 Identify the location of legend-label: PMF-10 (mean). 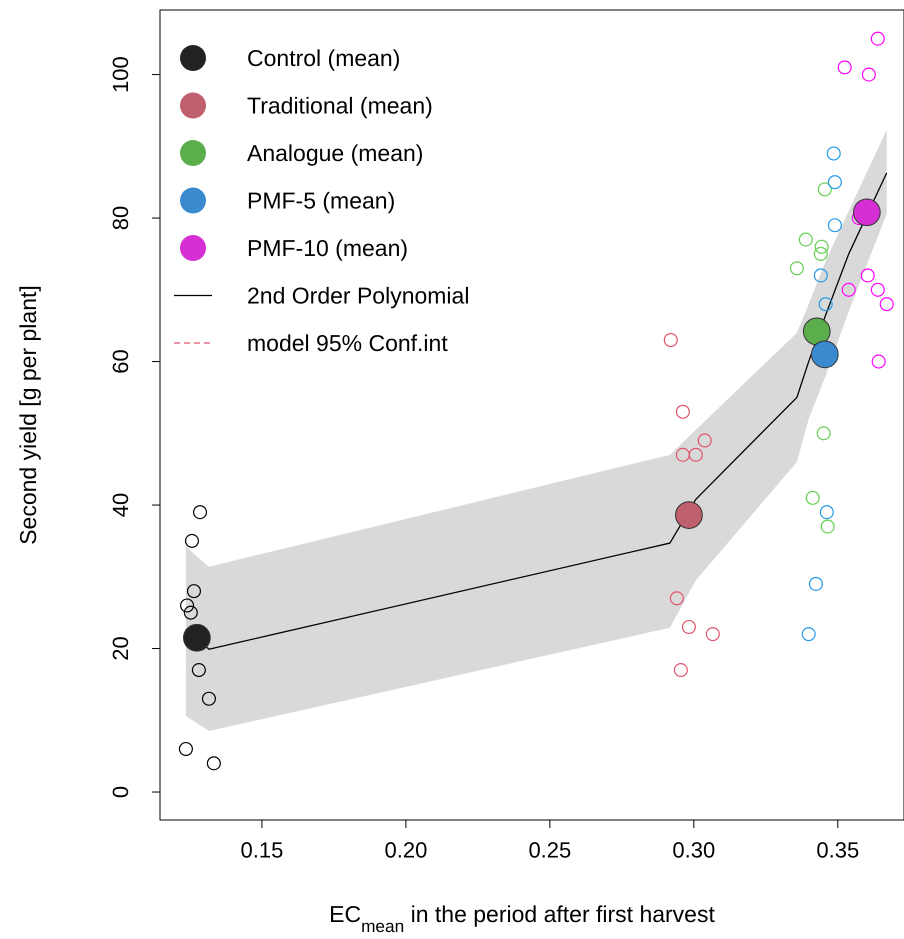
(327, 248).